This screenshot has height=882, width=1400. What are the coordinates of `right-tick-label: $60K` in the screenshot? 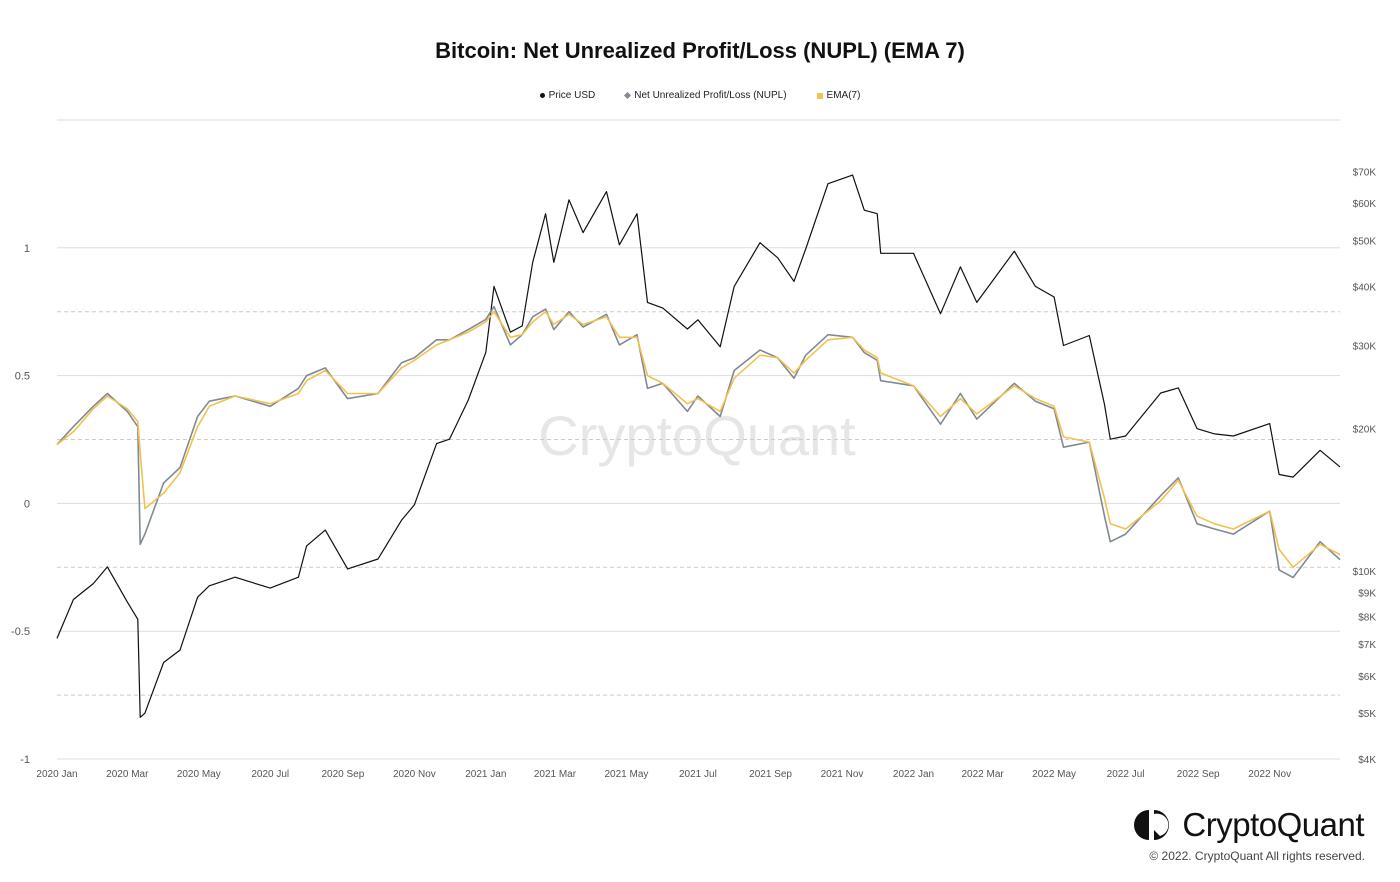 It's located at (1365, 204).